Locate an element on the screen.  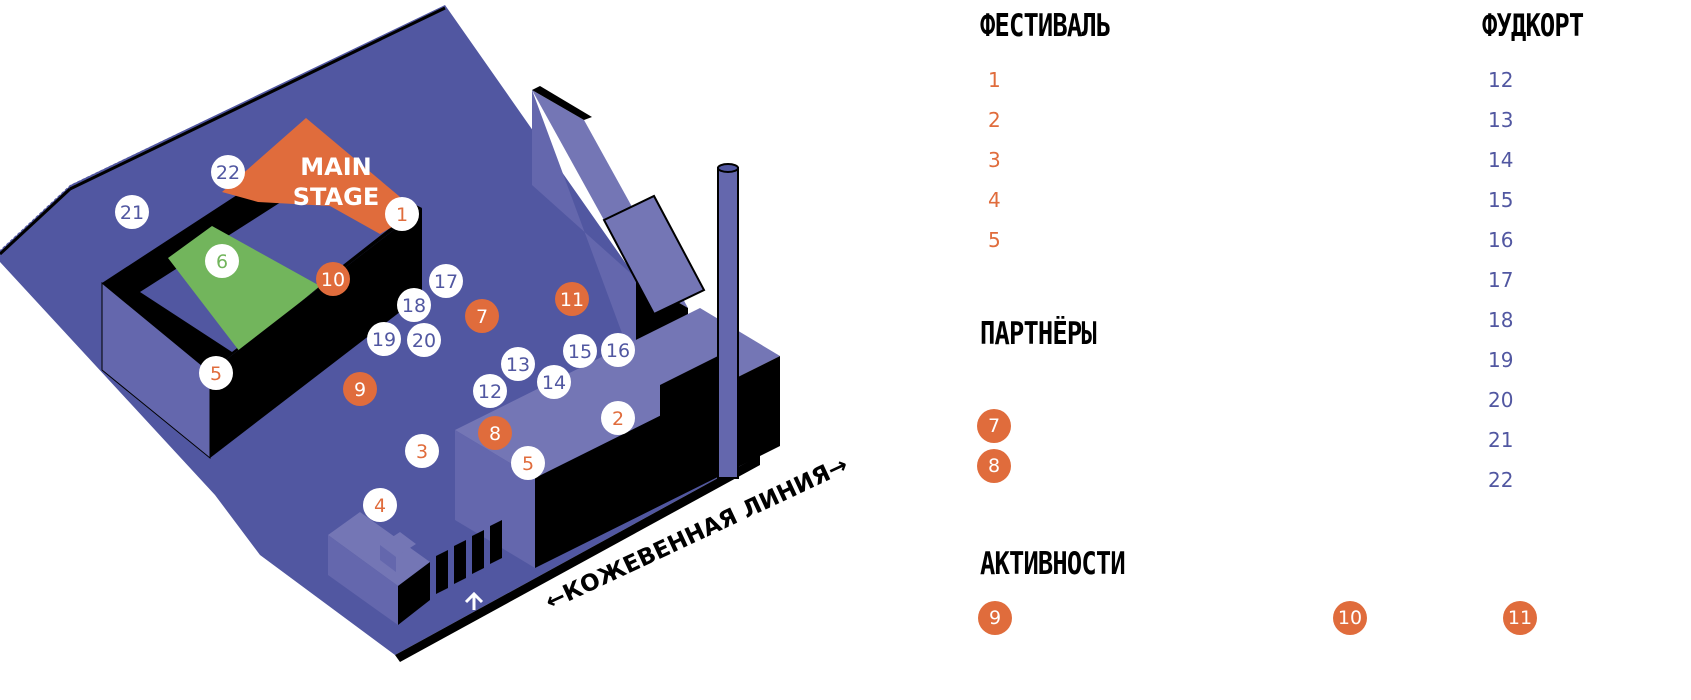
legend-foodcourt-item: 15 is located at coordinates (1501, 200).